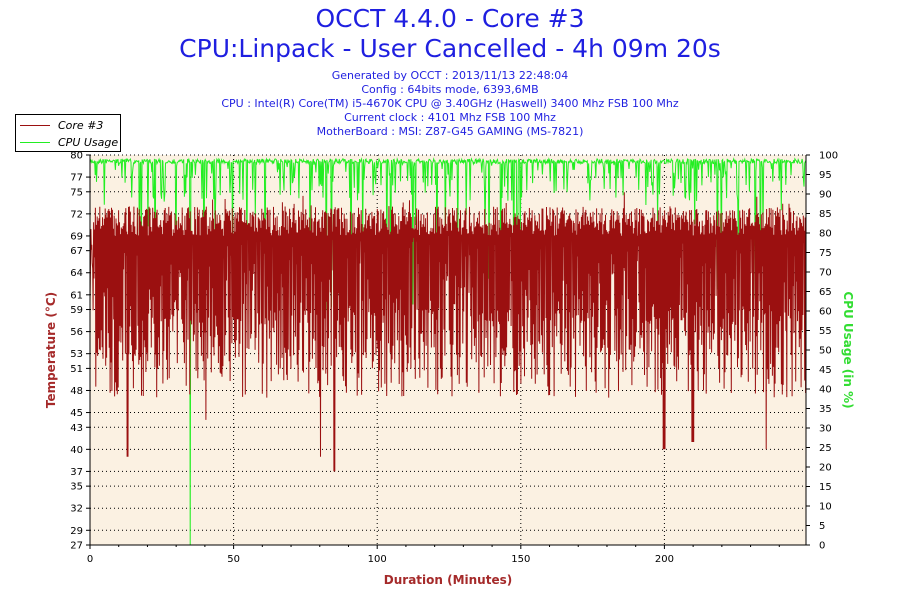 The width and height of the screenshot is (900, 600). Describe the element at coordinates (448, 580) in the screenshot. I see `x-axis-label: Duration (Minutes)` at that location.